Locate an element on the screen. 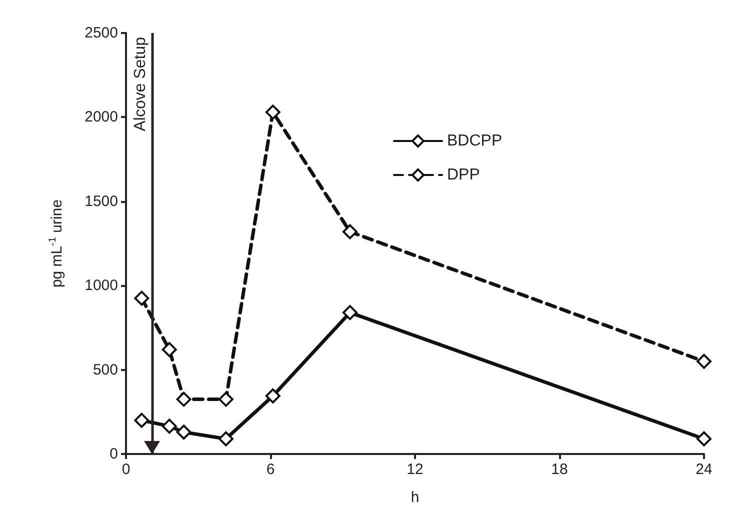  y-tick-label: 1000 is located at coordinates (101, 285).